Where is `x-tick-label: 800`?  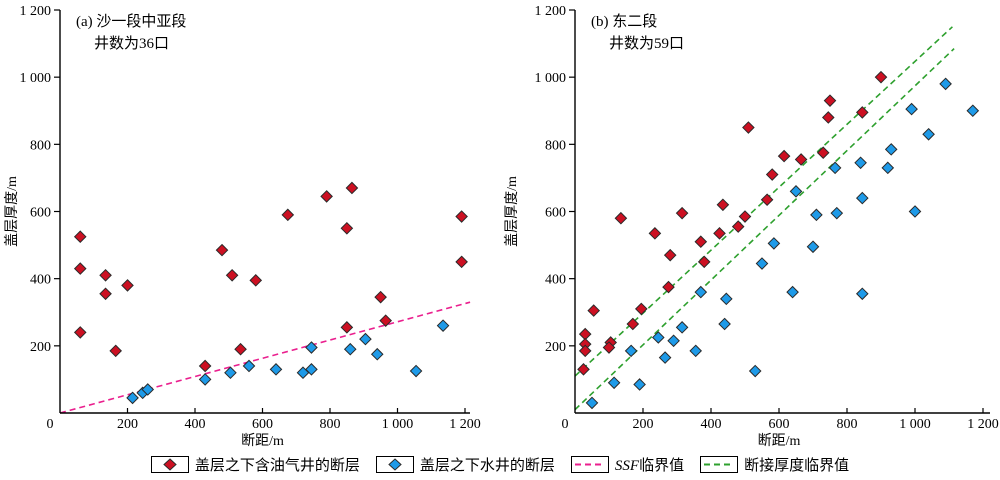 x-tick-label: 800 is located at coordinates (330, 424).